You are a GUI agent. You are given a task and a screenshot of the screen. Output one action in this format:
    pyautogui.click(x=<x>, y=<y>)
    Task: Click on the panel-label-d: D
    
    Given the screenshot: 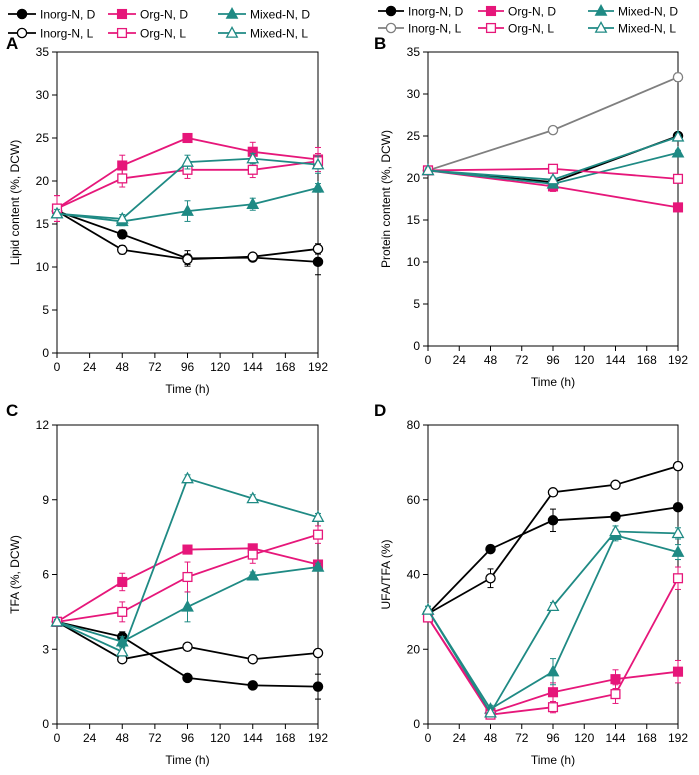 What is the action you would take?
    pyautogui.click(x=380, y=410)
    